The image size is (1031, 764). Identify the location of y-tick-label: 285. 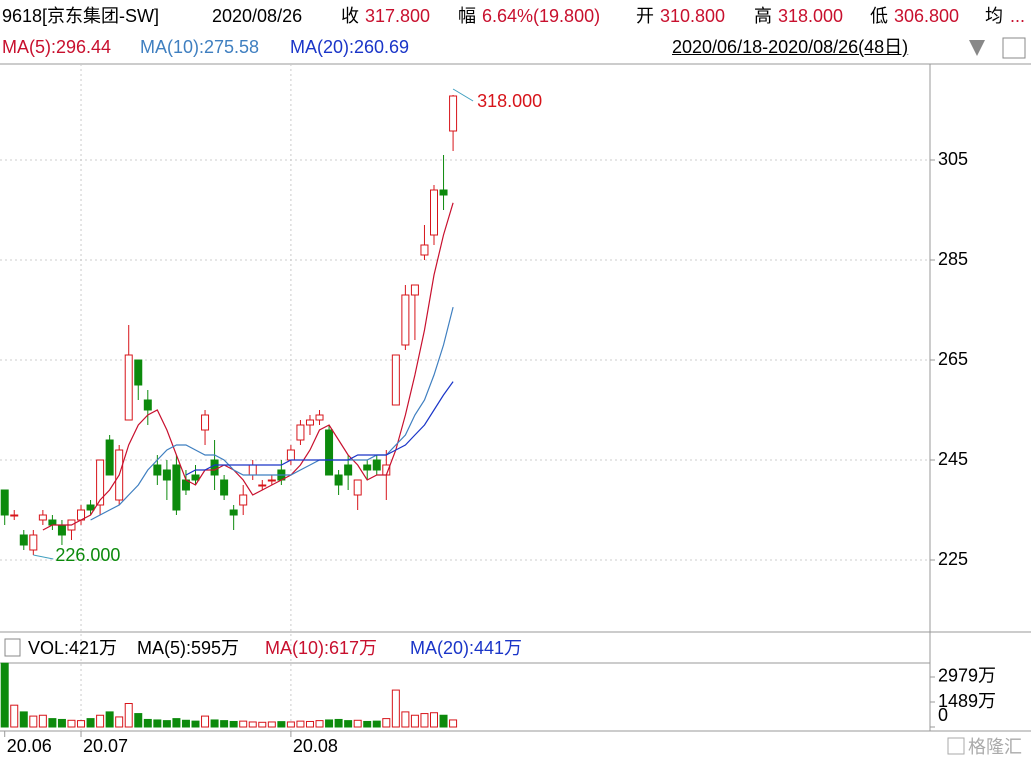
(953, 259).